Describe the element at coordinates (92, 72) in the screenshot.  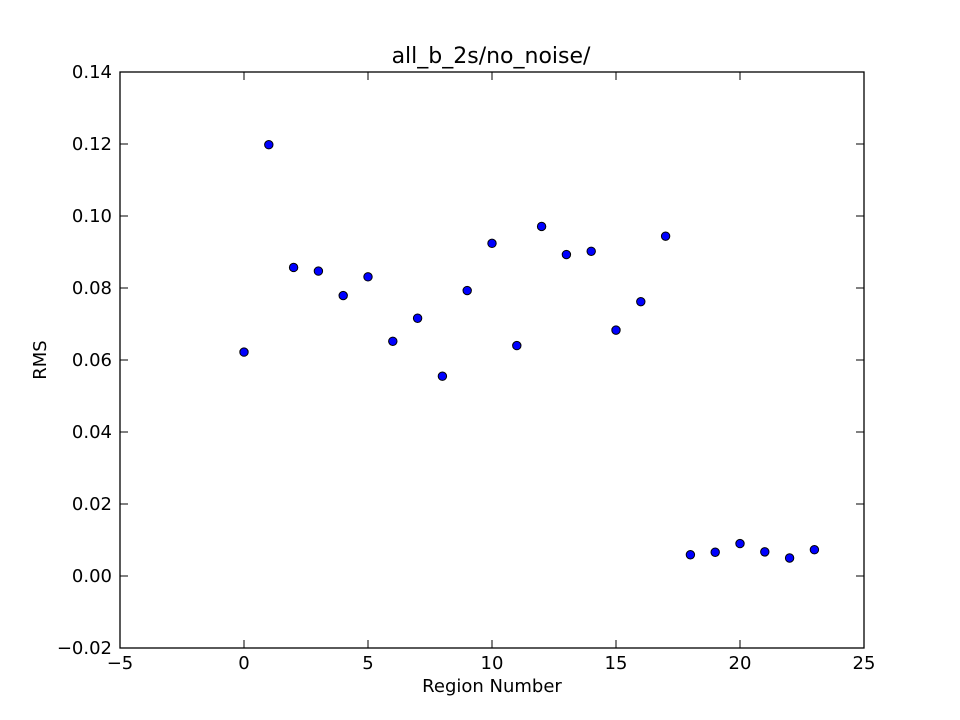
I see `y-tick-label: 0.14` at that location.